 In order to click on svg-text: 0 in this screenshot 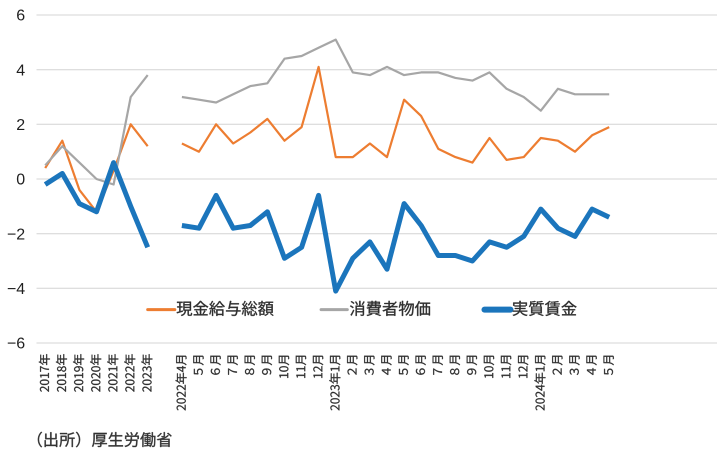, I will do `click(20, 180)`.